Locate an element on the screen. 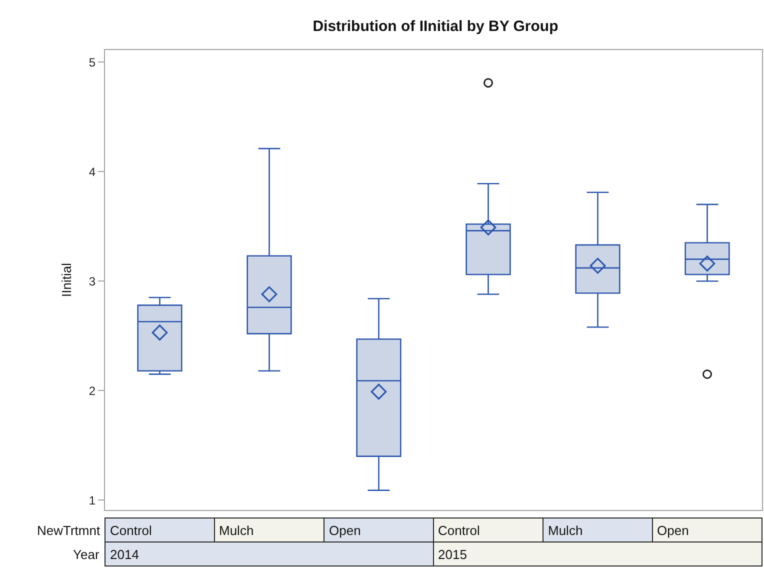 The height and width of the screenshot is (581, 764). y-tick-label: 2 is located at coordinates (92, 391).